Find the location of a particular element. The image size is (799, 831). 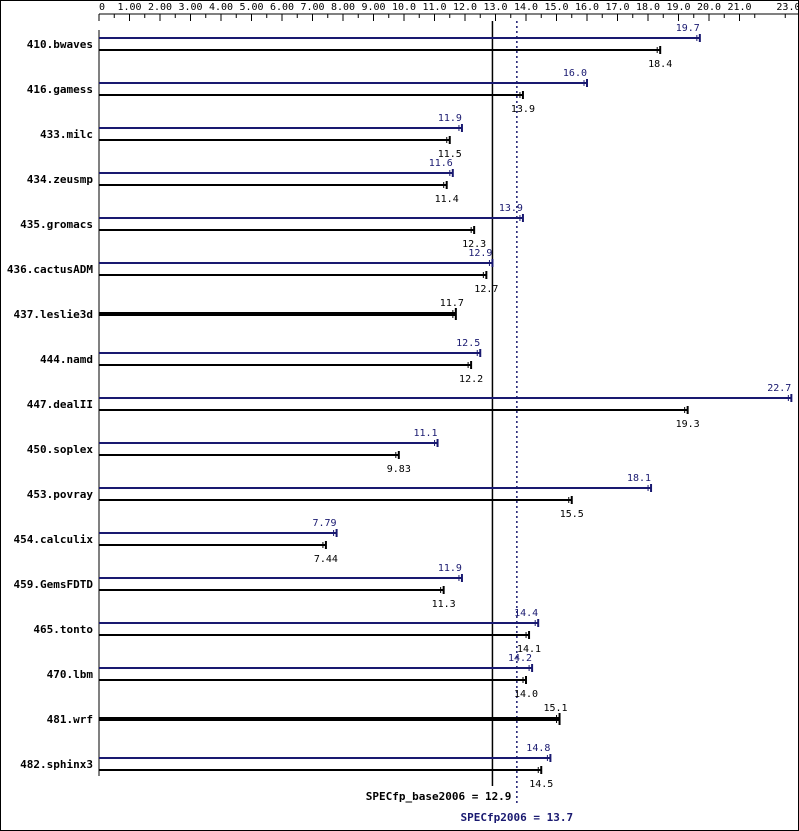

benchmark-row: 410.bwaves 19.7 18.4 is located at coordinates (364, 46).